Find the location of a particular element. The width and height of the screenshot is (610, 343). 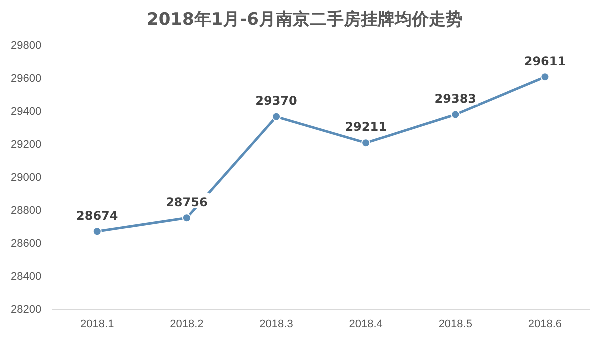

y-tick-label: 28800 is located at coordinates (26, 210).